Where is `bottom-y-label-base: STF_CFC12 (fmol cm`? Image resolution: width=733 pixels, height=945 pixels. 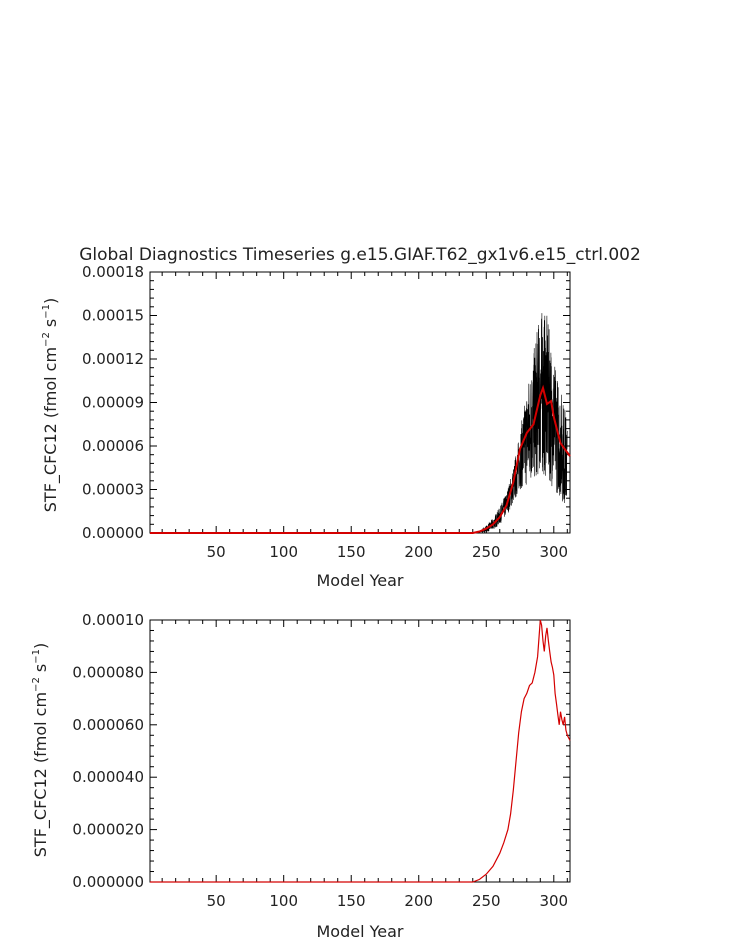 bottom-y-label-base: STF_CFC12 (fmol cm is located at coordinates (41, 774).